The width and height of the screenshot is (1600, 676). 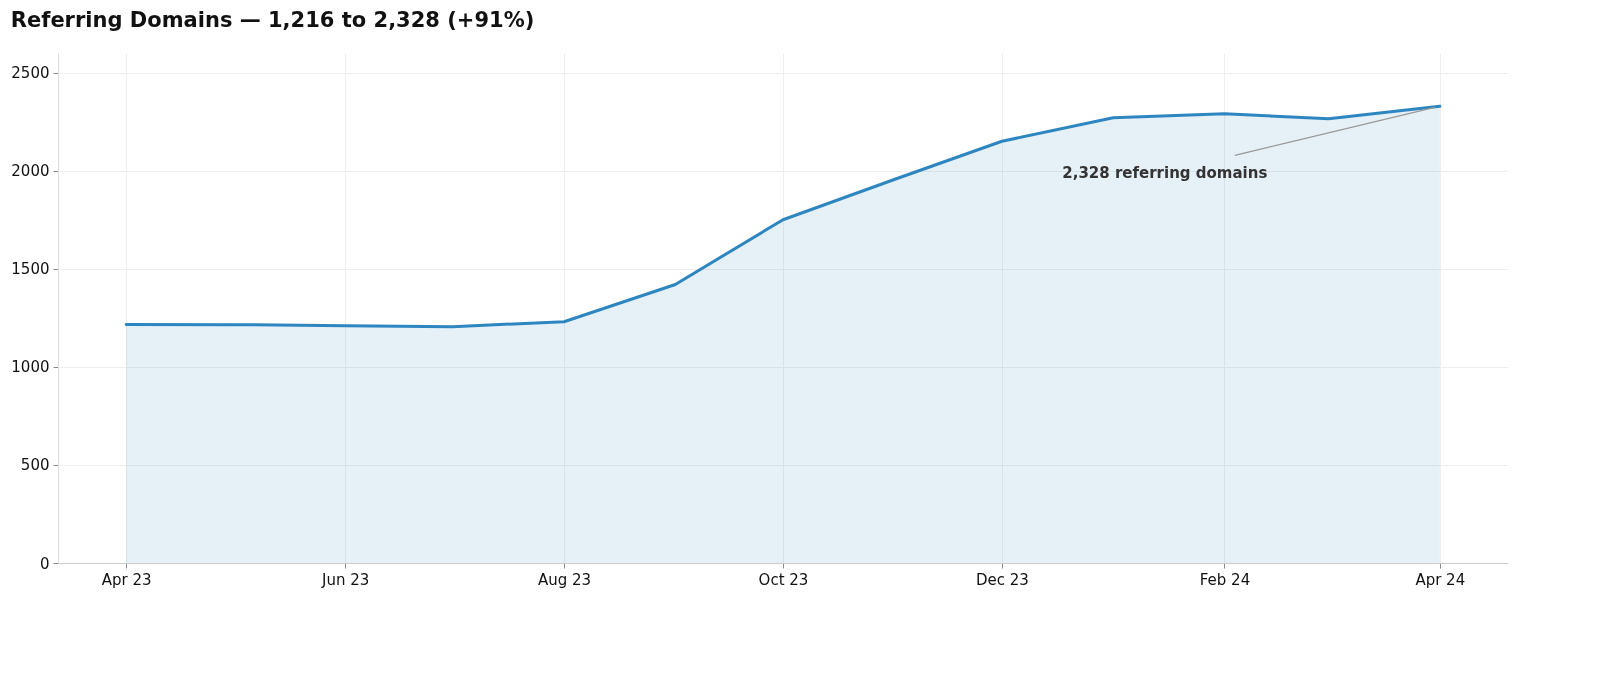 What do you see at coordinates (44, 563) in the screenshot?
I see `y-tick-label: 0` at bounding box center [44, 563].